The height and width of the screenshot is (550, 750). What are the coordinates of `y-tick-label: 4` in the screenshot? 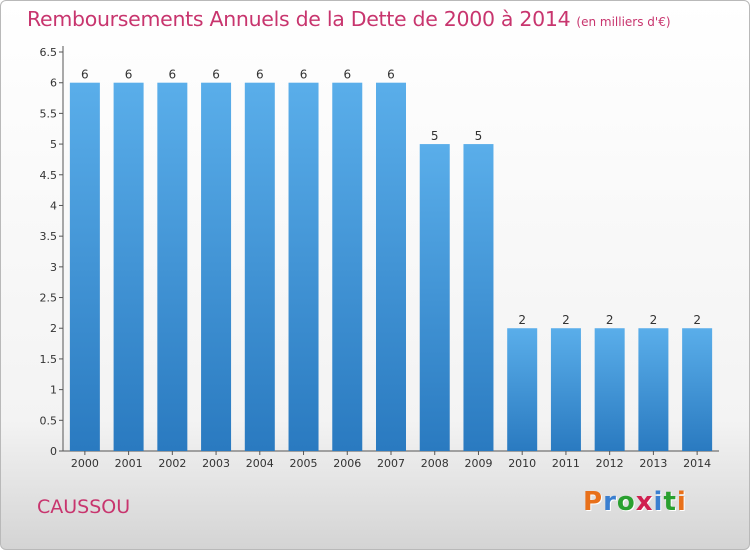 It's located at (53, 205).